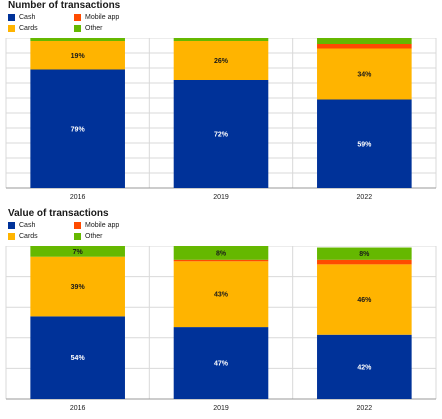 This screenshot has width=442, height=419. I want to click on bar-stack-2019: 72% 26%, so click(221, 113).